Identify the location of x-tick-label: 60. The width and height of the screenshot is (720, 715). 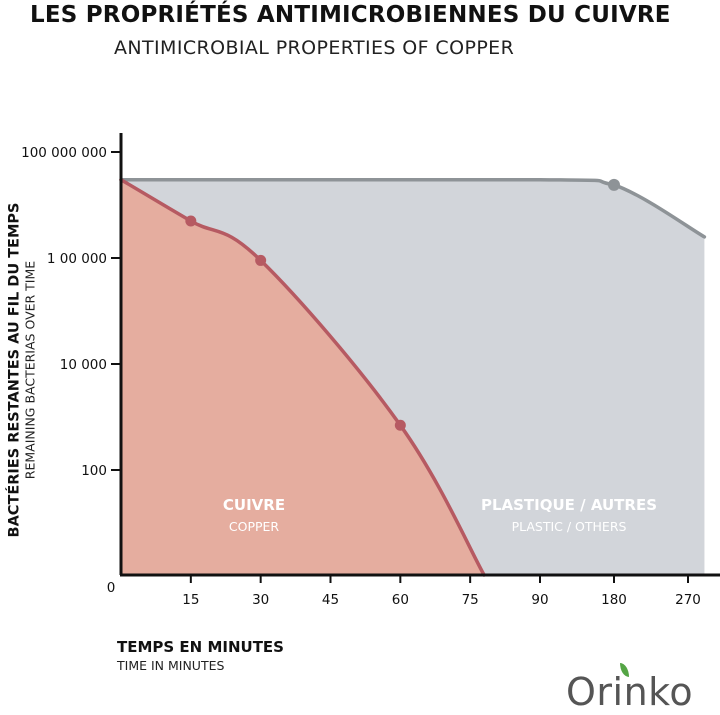
(400, 600).